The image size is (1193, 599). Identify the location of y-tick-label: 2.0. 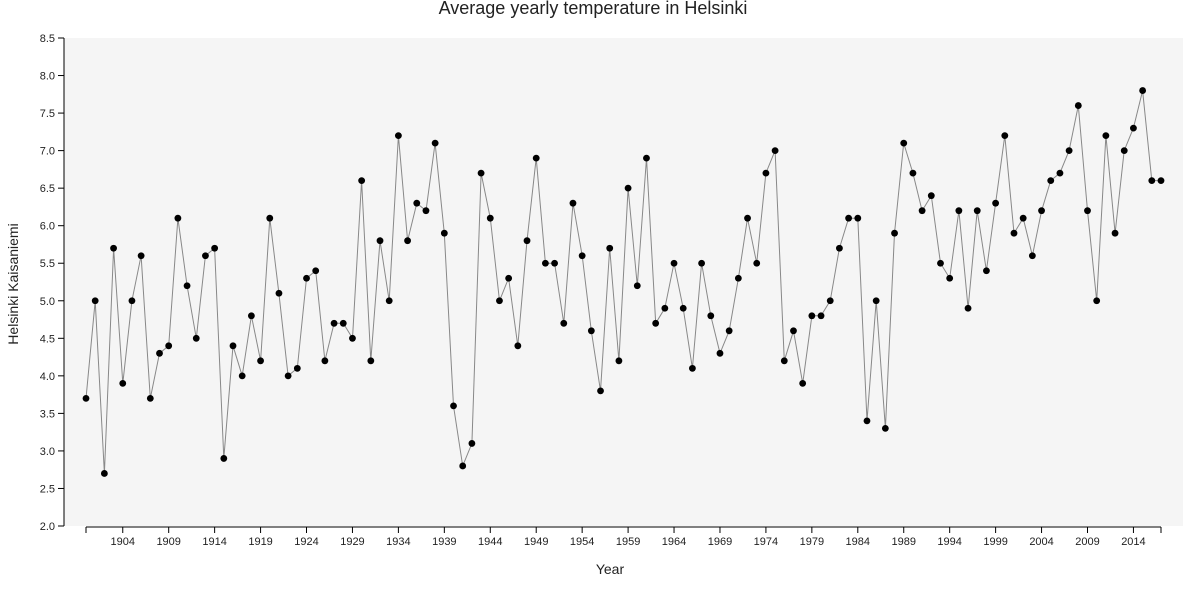
(47, 527).